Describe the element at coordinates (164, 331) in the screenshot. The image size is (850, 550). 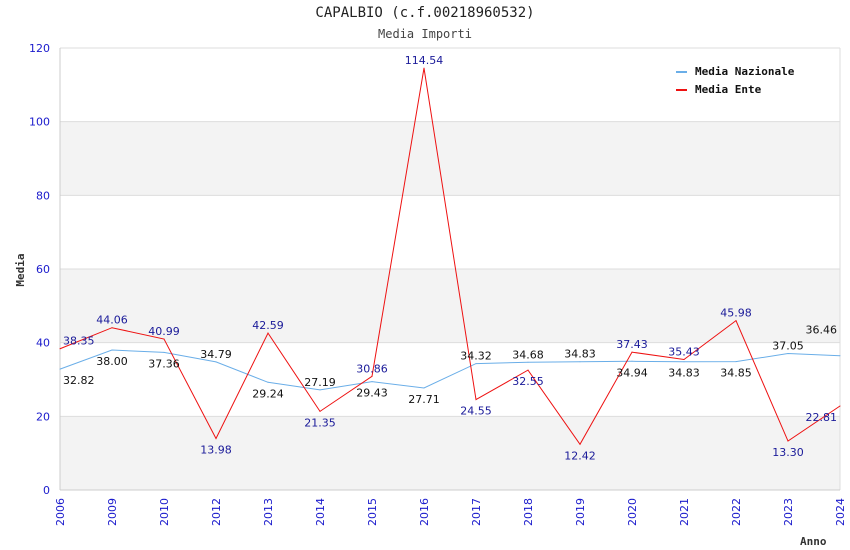
I see `data-label-media-ente: 40.99` at that location.